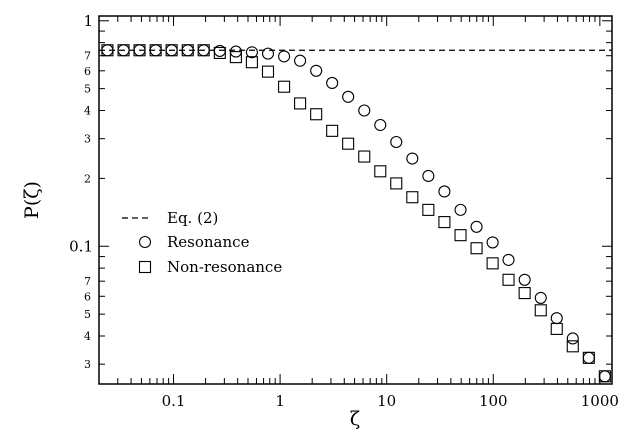 Image resolution: width=634 pixels, height=433 pixels. Describe the element at coordinates (81, 191) in the screenshot. I see `y-tick-labels: 0.1 1 3 4 5 6 7 2 3 4 5 6 7` at that location.